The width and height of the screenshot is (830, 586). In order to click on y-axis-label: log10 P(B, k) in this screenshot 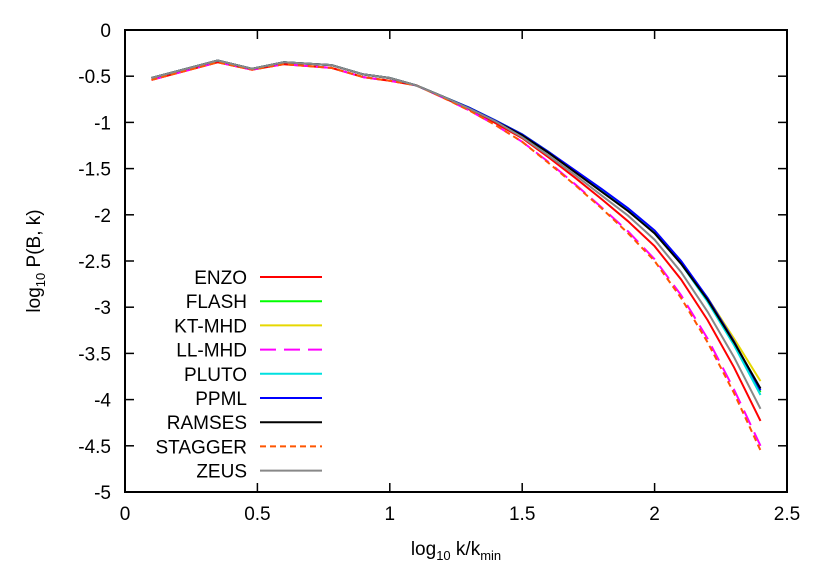, I will do `click(36, 260)`.